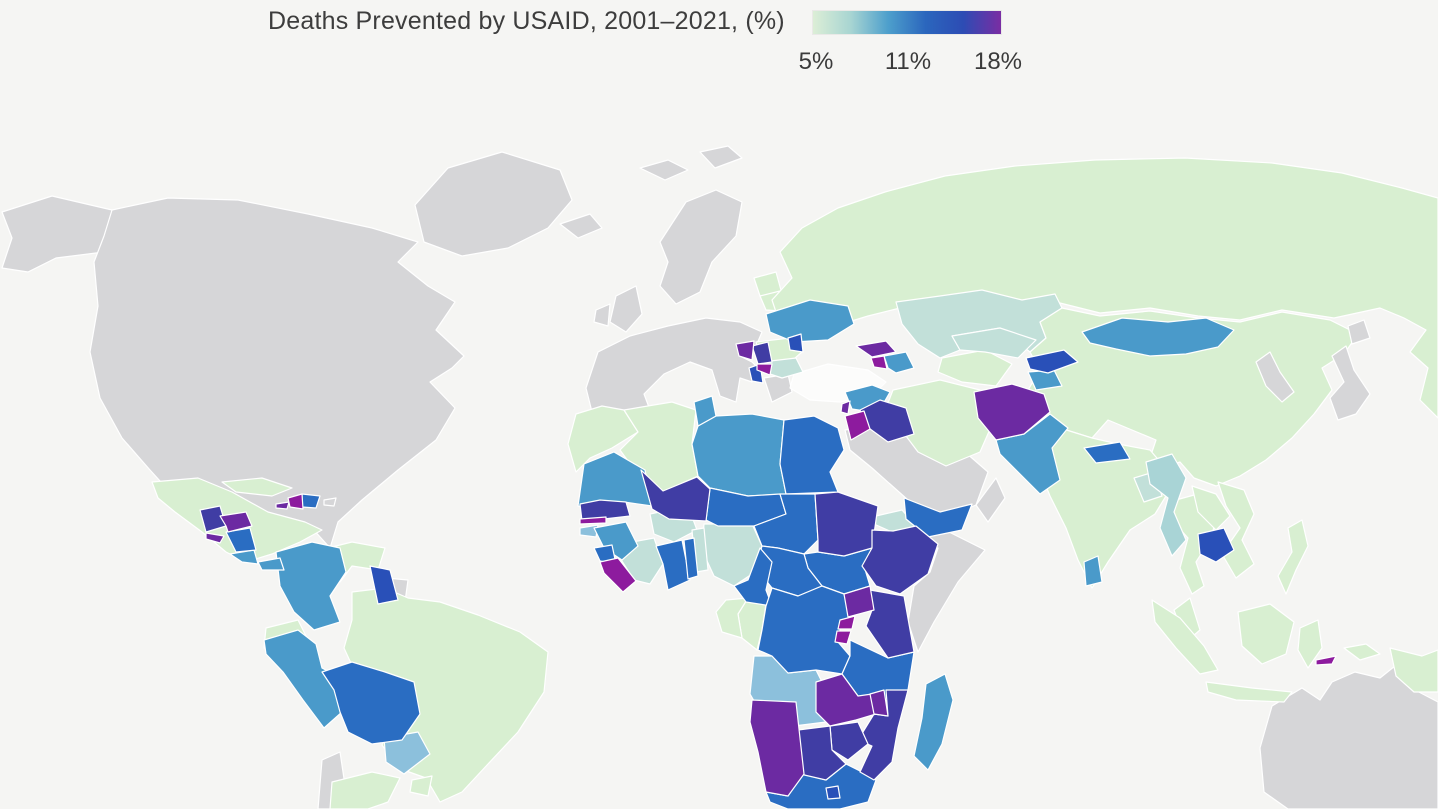 The image size is (1438, 809). Describe the element at coordinates (795, 343) in the screenshot. I see `country-moldova` at that location.